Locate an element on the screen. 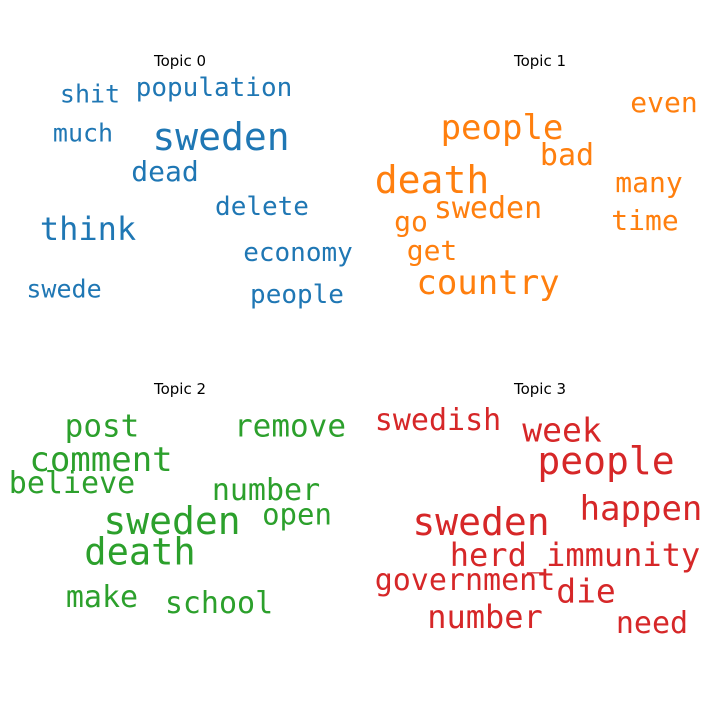  word-comment: comment is located at coordinates (101, 460).